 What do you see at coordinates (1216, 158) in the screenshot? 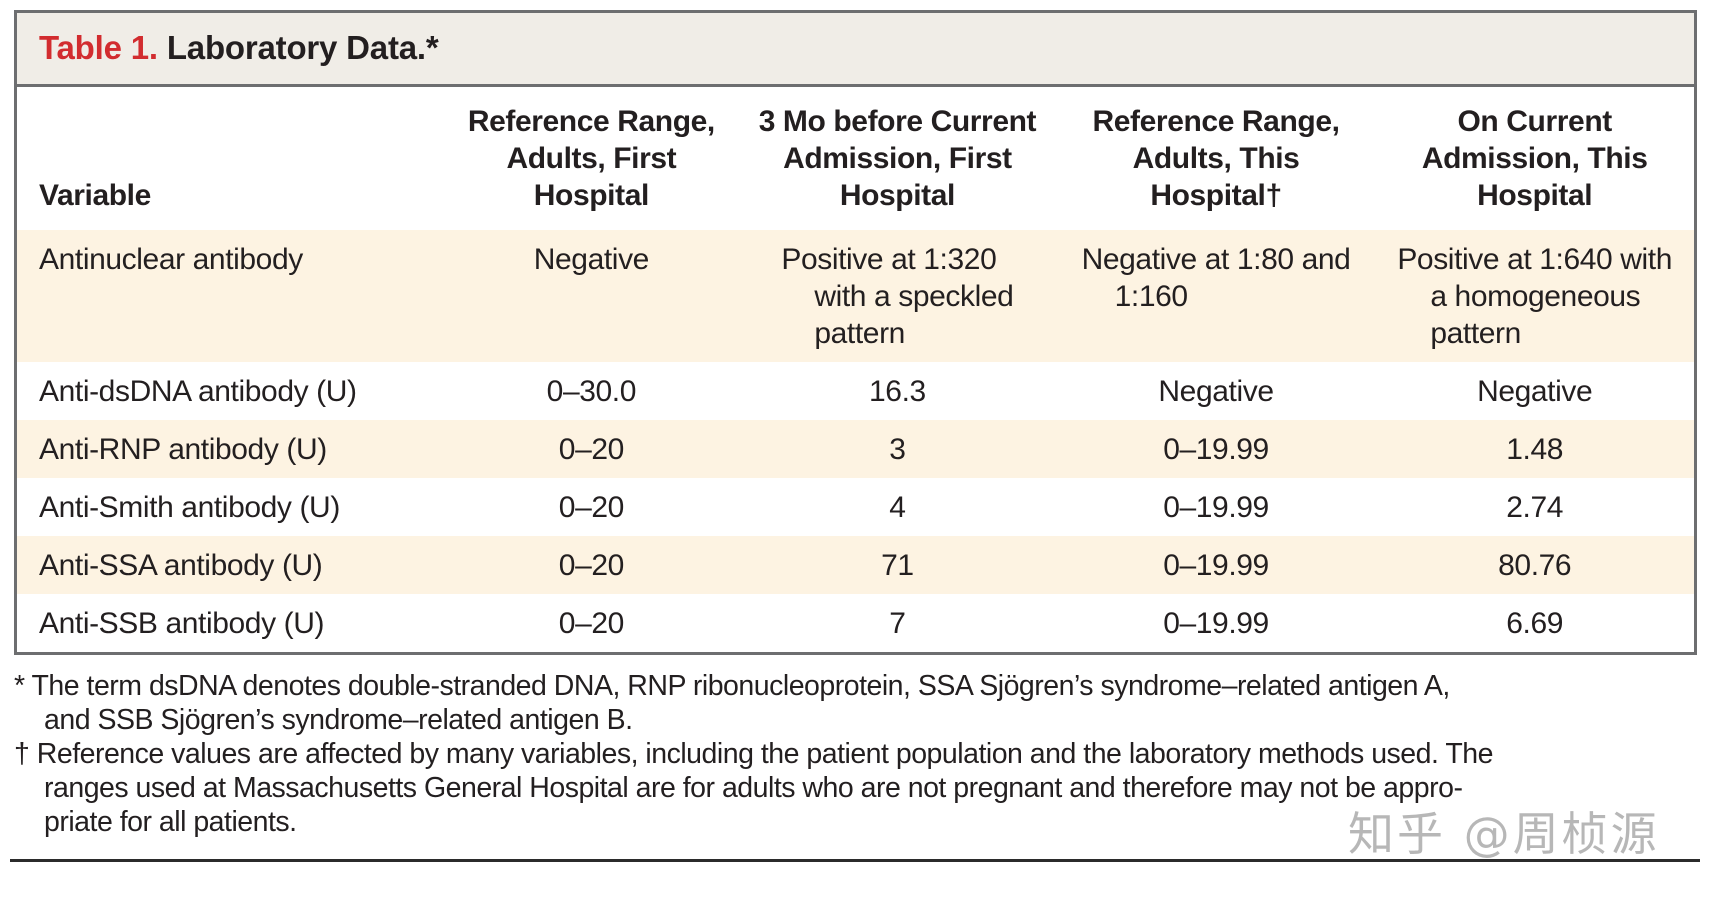
I see `column-header-ref-range-this-hospital: Reference Range, Adults, This Hospital†` at bounding box center [1216, 158].